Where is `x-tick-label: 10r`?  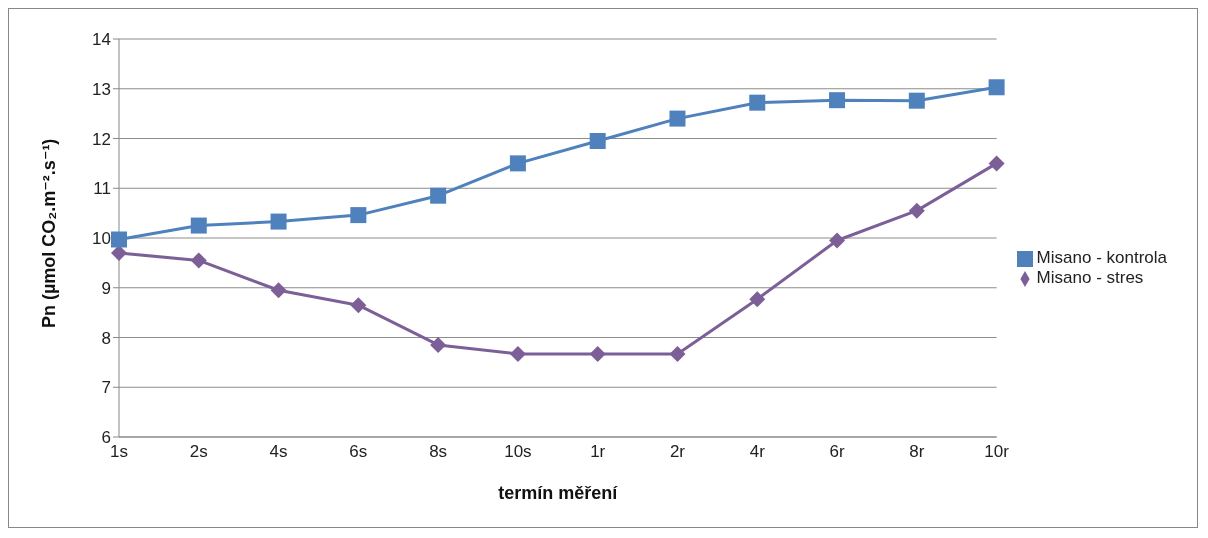 x-tick-label: 10r is located at coordinates (997, 452).